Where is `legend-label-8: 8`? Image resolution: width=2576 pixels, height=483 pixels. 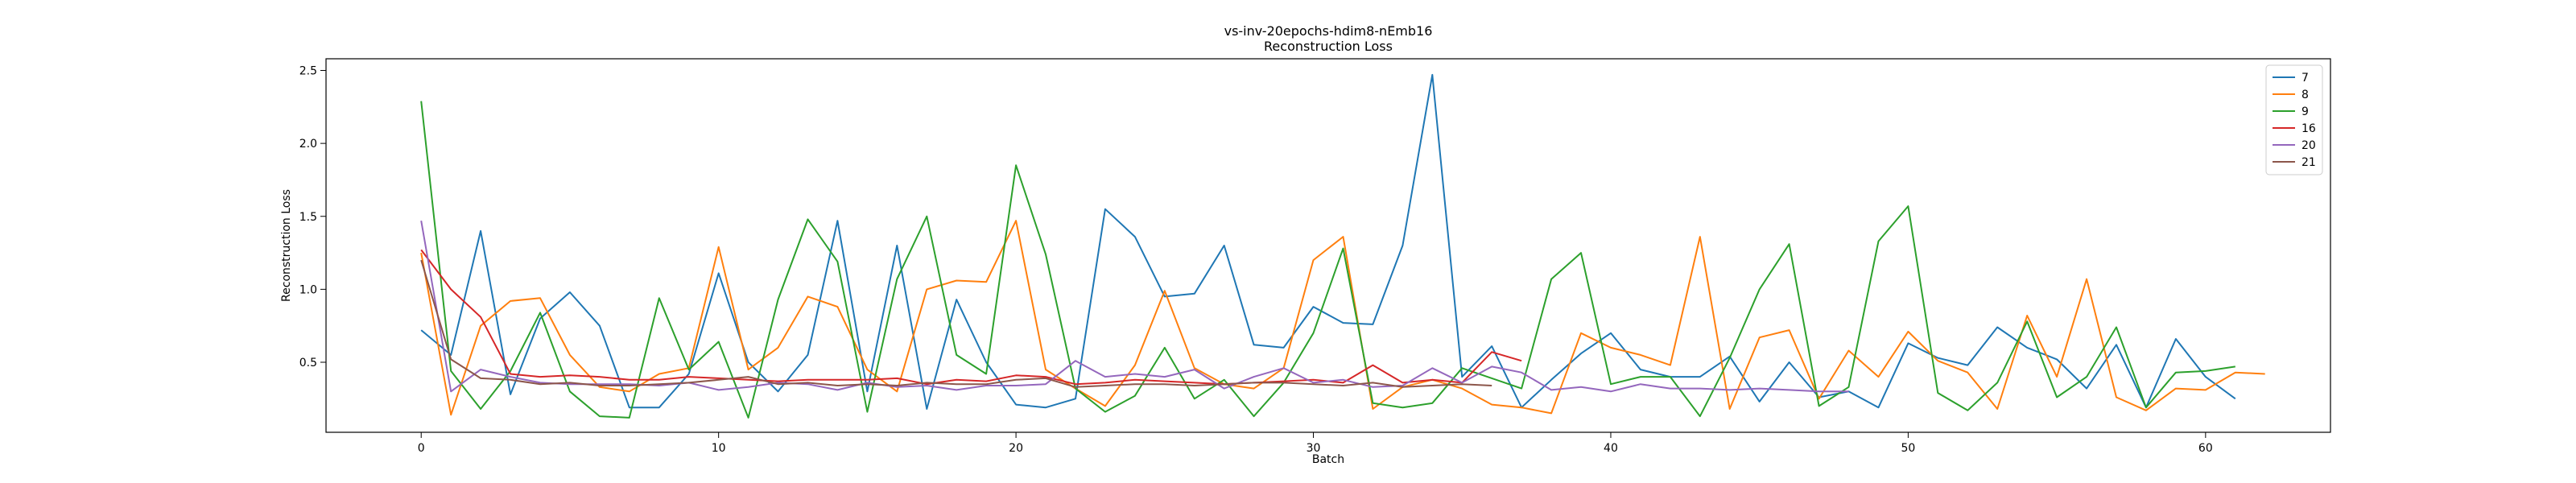
legend-label-8: 8 is located at coordinates (2305, 95).